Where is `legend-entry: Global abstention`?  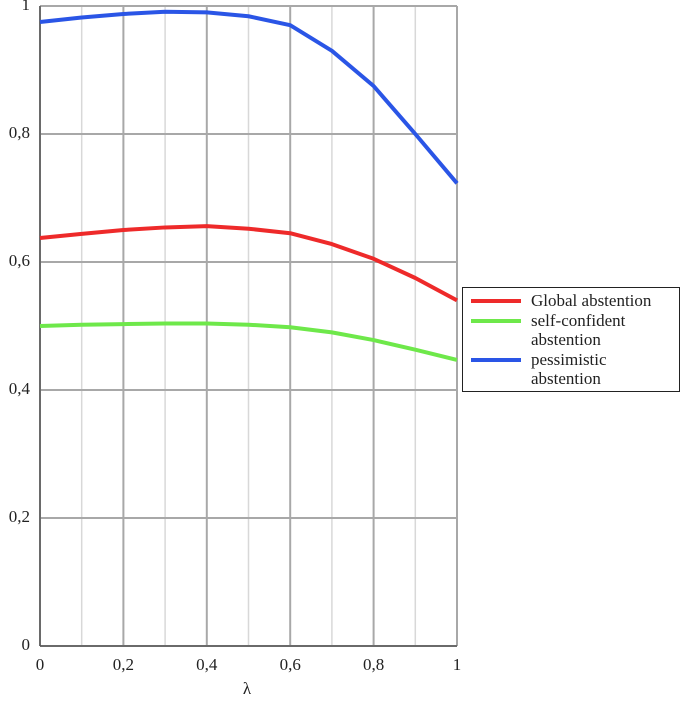
legend-entry: Global abstention is located at coordinates (571, 300).